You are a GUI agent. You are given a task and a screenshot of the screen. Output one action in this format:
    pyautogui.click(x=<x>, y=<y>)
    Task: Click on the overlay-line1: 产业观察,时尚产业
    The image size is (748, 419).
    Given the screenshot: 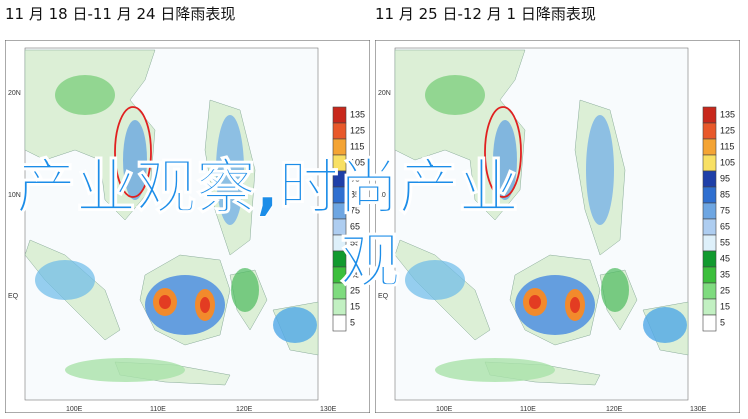 What is the action you would take?
    pyautogui.click(x=267, y=188)
    